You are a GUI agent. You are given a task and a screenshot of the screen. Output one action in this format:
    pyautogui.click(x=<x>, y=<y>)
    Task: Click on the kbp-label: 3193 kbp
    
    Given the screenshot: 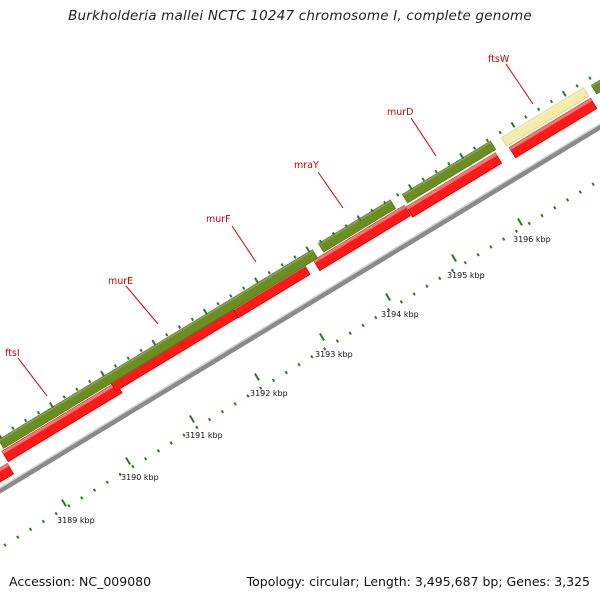 What is the action you would take?
    pyautogui.click(x=334, y=354)
    